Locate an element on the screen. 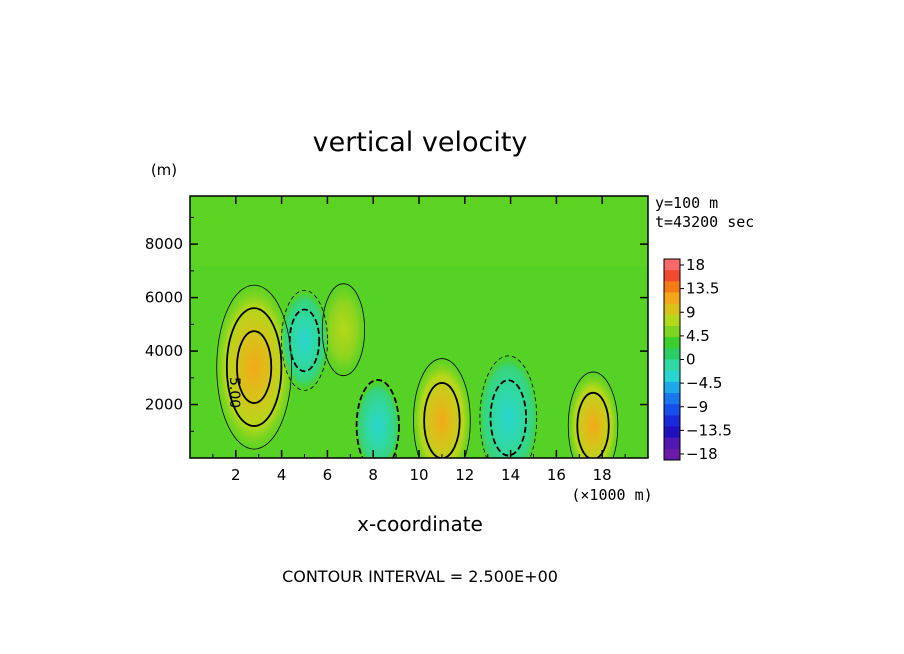 The image size is (904, 654). x-tick-label: 16 is located at coordinates (556, 475).